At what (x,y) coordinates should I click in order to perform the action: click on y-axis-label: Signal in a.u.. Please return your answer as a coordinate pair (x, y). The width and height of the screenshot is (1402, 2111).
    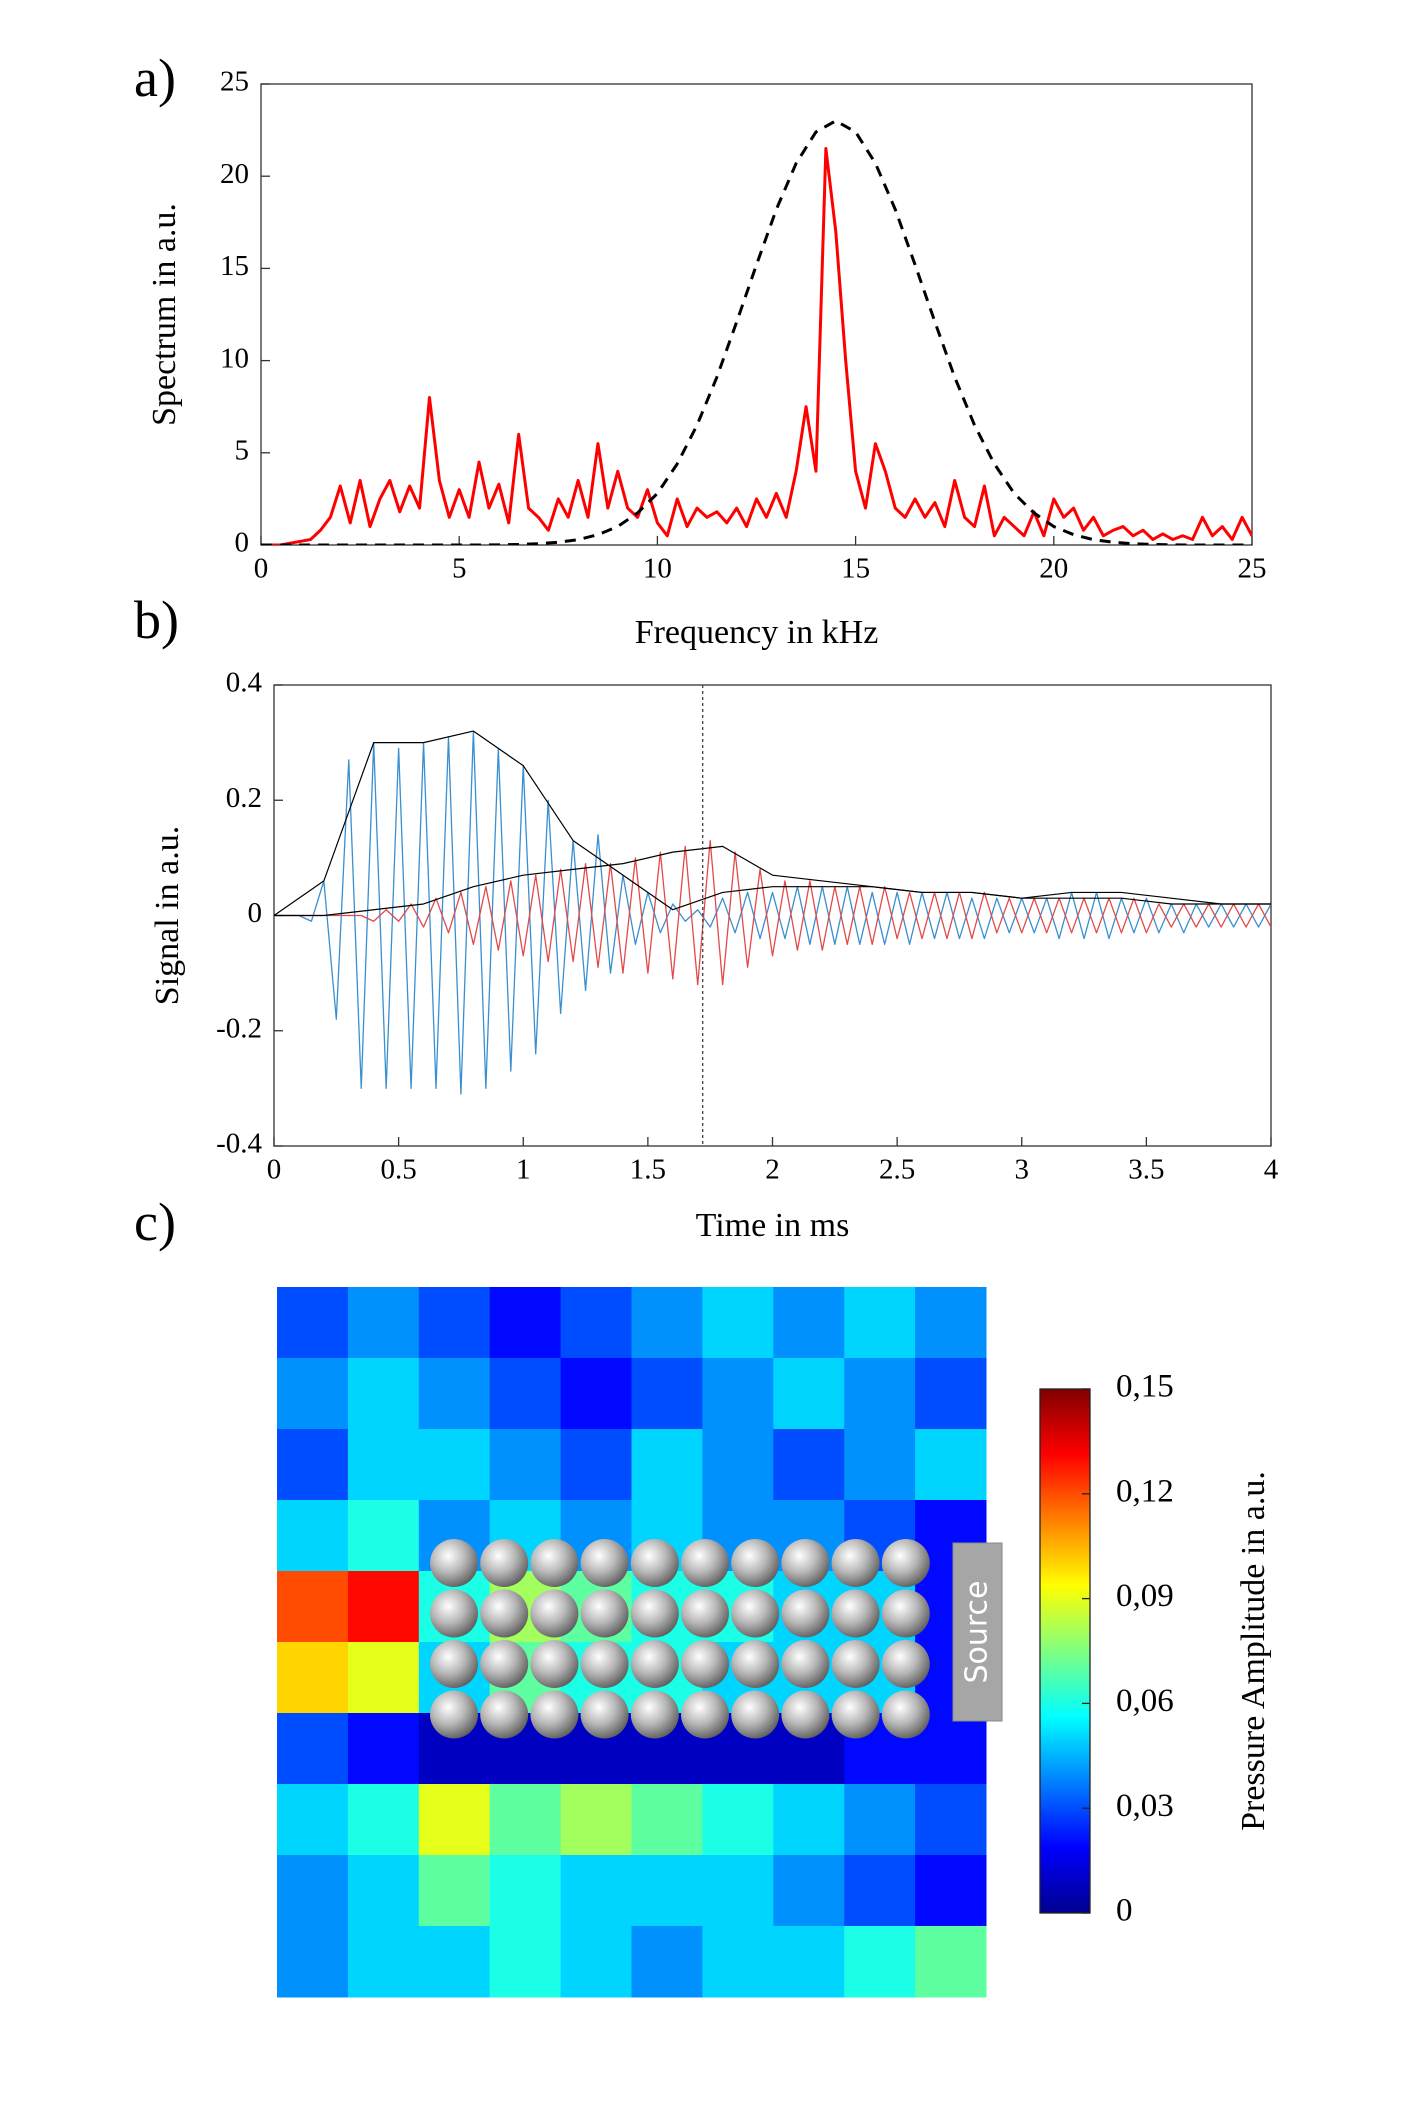
    Looking at the image, I should click on (167, 915).